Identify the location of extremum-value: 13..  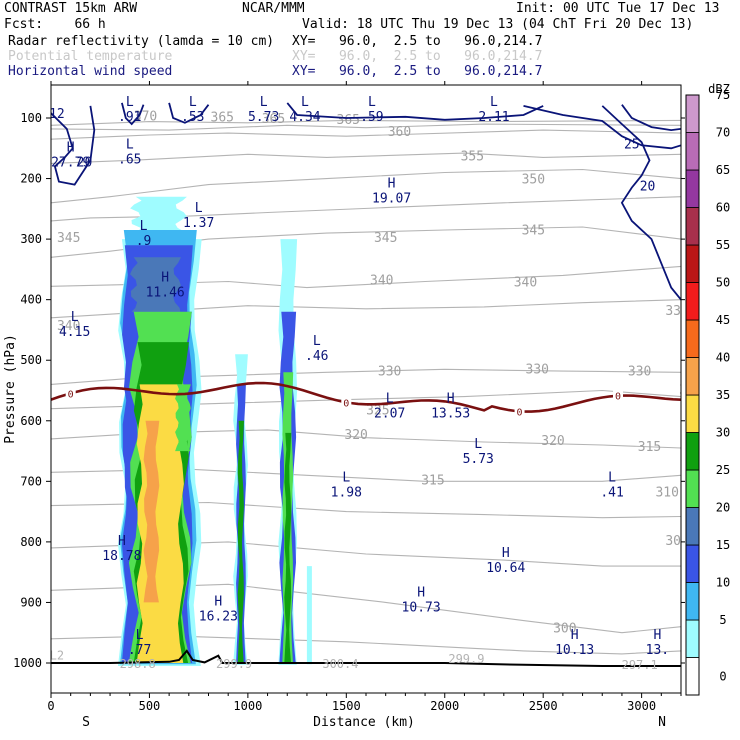
(657, 650).